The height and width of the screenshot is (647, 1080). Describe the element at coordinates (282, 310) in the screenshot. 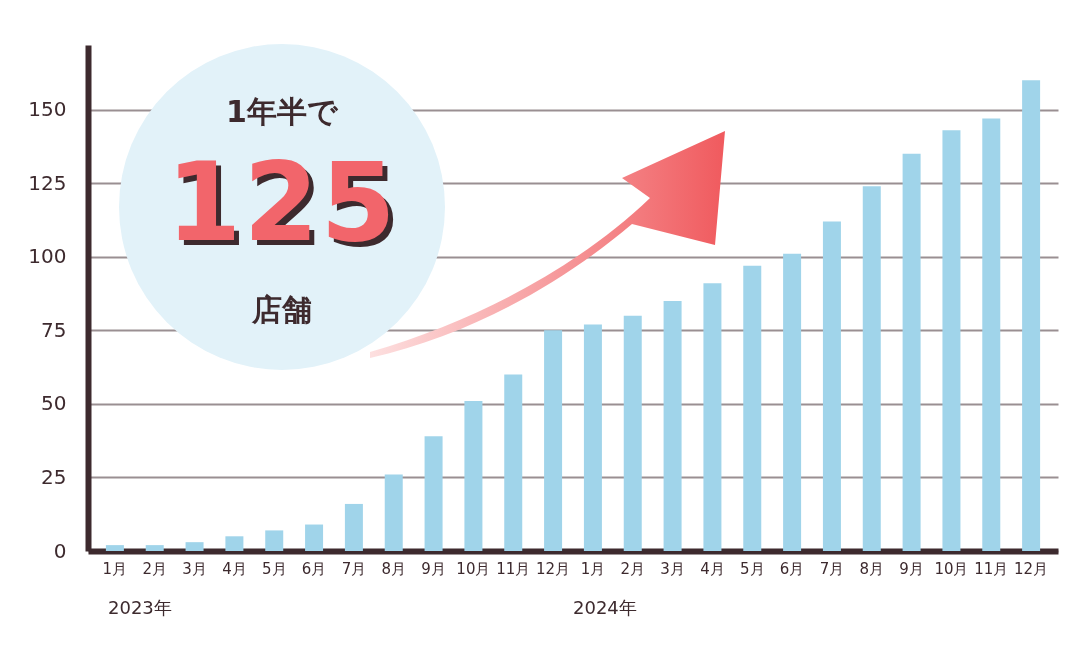

I see `annotation: 店舗` at that location.